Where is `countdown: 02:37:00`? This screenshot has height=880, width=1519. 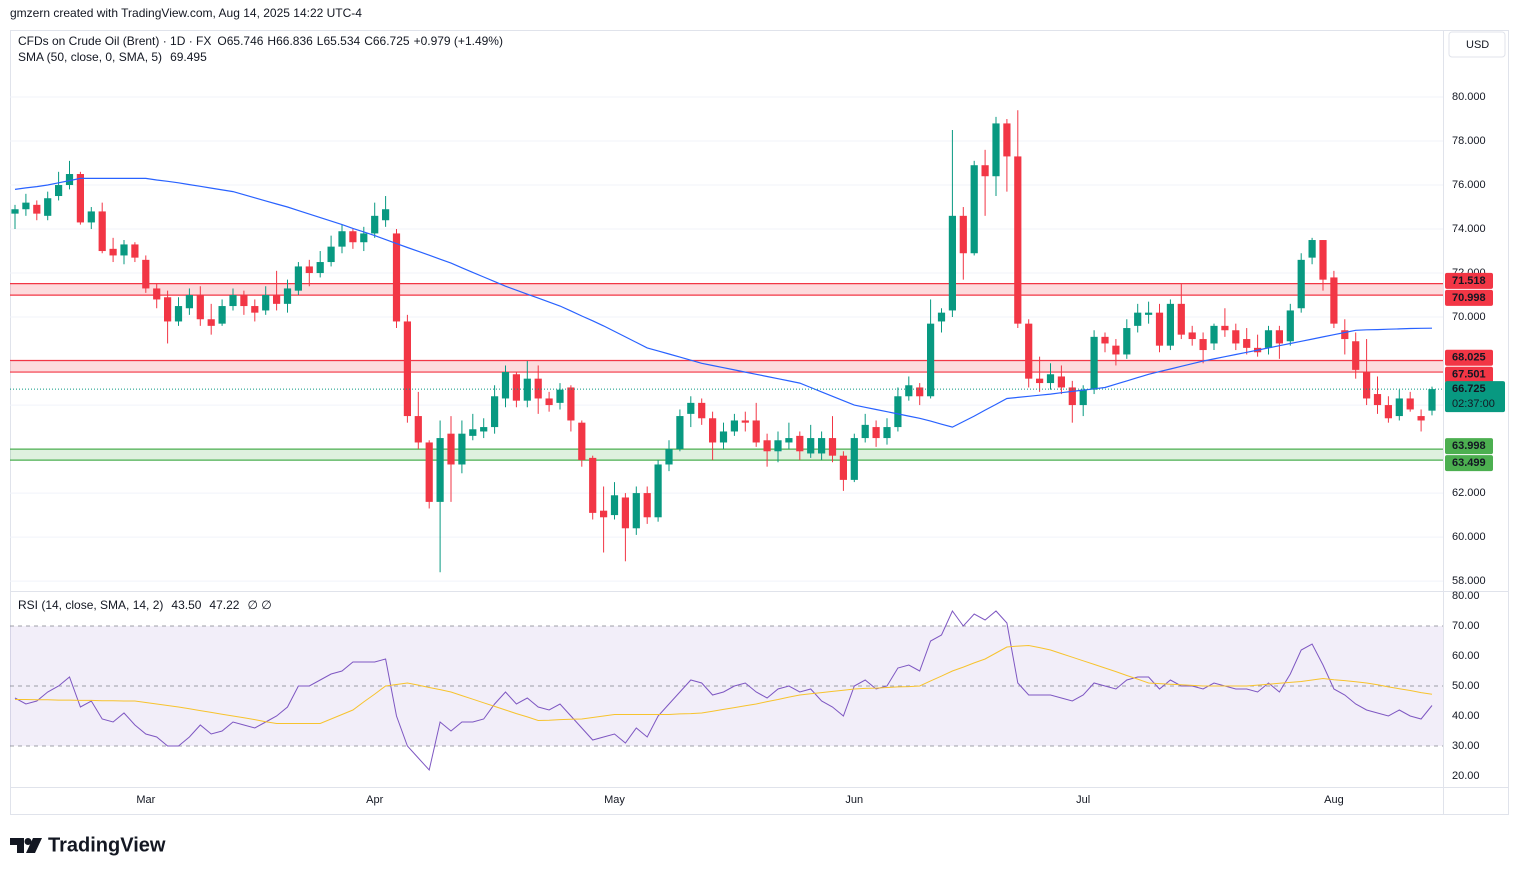
countdown: 02:37:00 is located at coordinates (1473, 404).